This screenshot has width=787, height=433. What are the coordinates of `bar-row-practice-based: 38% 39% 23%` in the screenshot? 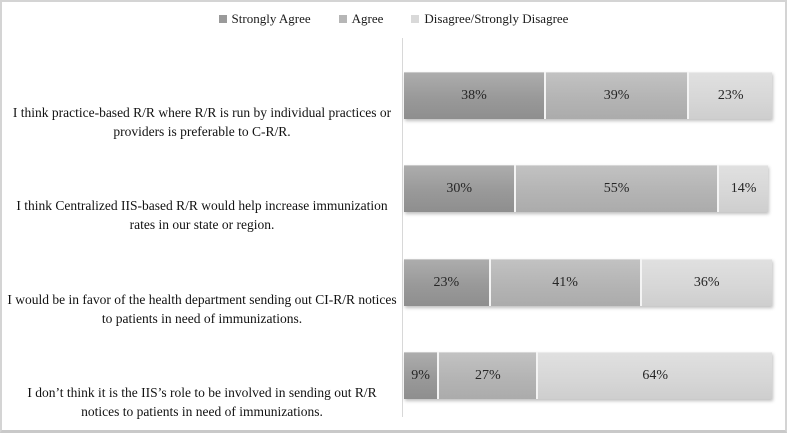 It's located at (588, 95).